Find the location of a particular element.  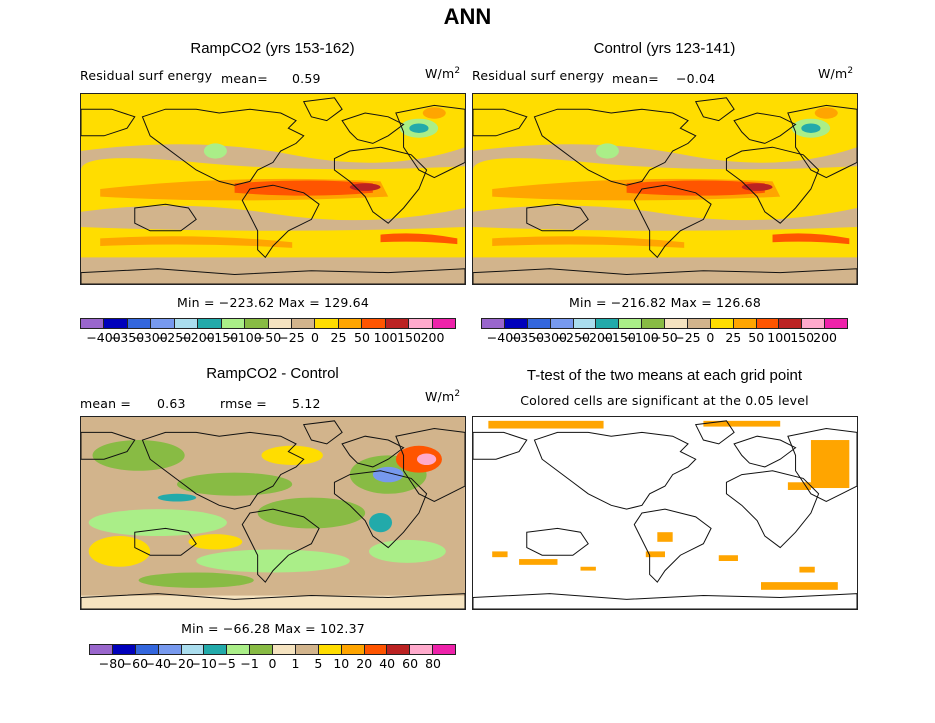

ttest-map-svg is located at coordinates (665, 513).